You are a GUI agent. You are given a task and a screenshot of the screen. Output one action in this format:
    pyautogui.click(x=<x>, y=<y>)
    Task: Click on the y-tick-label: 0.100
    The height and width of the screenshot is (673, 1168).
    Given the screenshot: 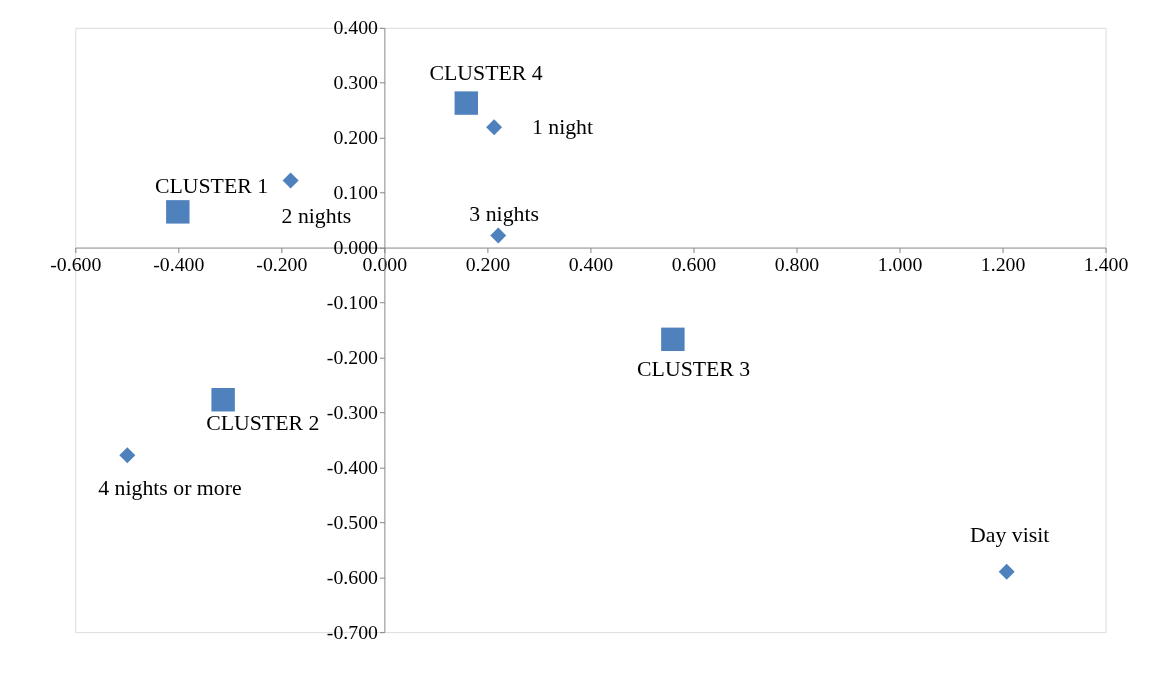 What is the action you would take?
    pyautogui.click(x=356, y=192)
    